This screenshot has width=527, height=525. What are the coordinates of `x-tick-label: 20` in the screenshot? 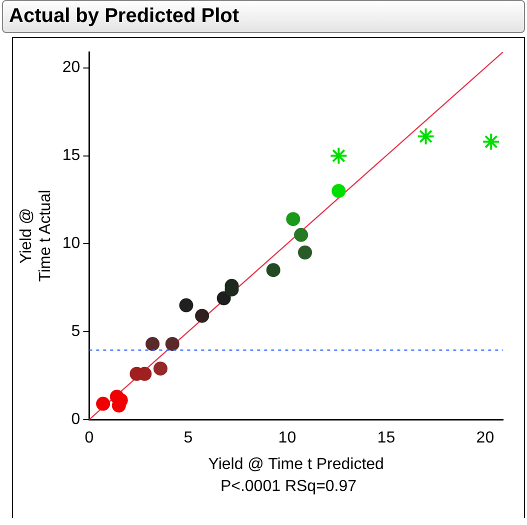 It's located at (485, 438).